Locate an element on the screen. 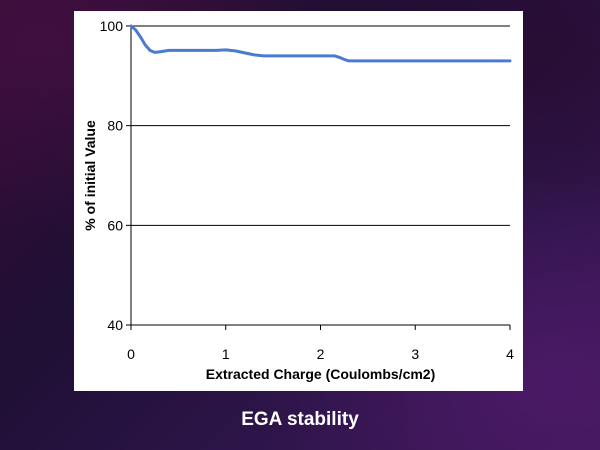 This screenshot has width=600, height=450. slide-caption: EGA stability is located at coordinates (300, 419).